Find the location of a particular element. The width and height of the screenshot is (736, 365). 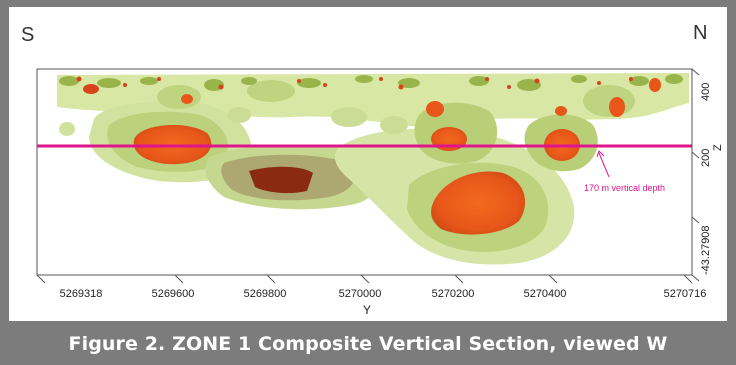

shell-upper-a is located at coordinates (179, 97).